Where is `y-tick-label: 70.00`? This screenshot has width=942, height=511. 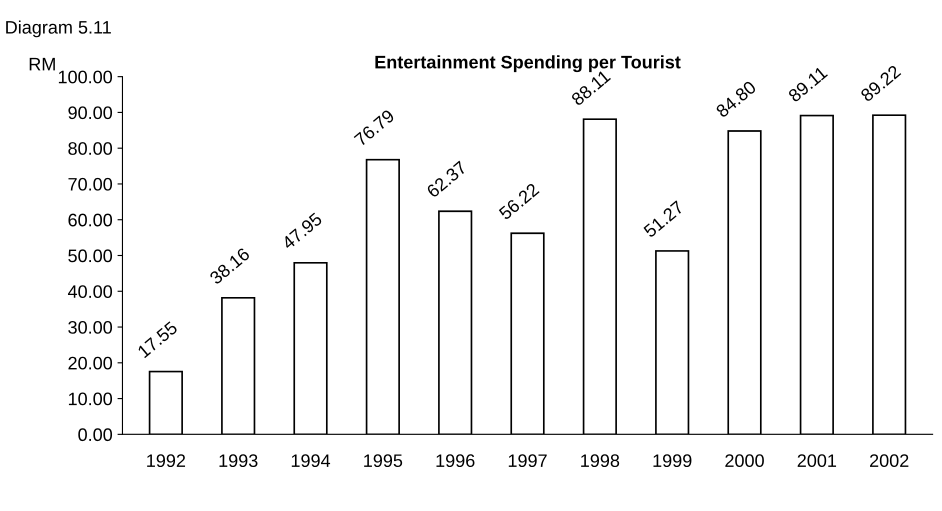 y-tick-label: 70.00 is located at coordinates (90, 184).